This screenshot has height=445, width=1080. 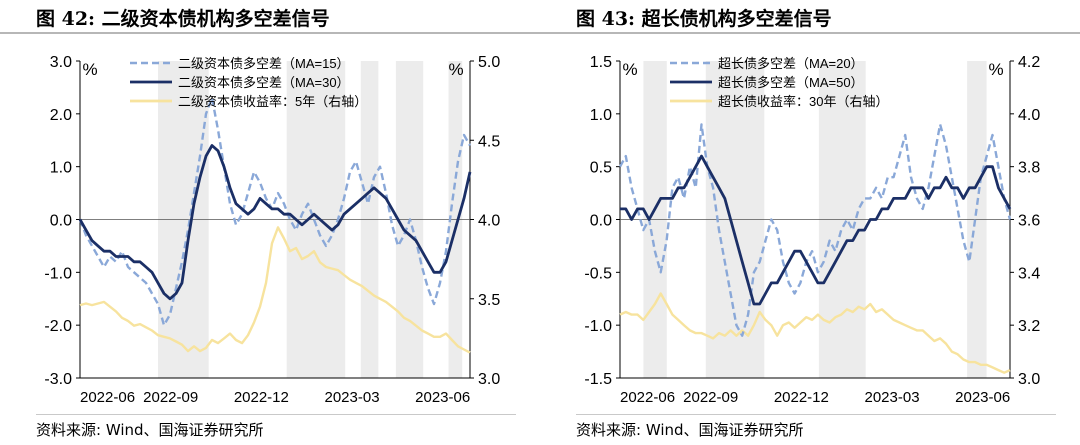 What do you see at coordinates (264, 63) in the screenshot?
I see `legend-label: 二级资本债多空差（MA=15）` at bounding box center [264, 63].